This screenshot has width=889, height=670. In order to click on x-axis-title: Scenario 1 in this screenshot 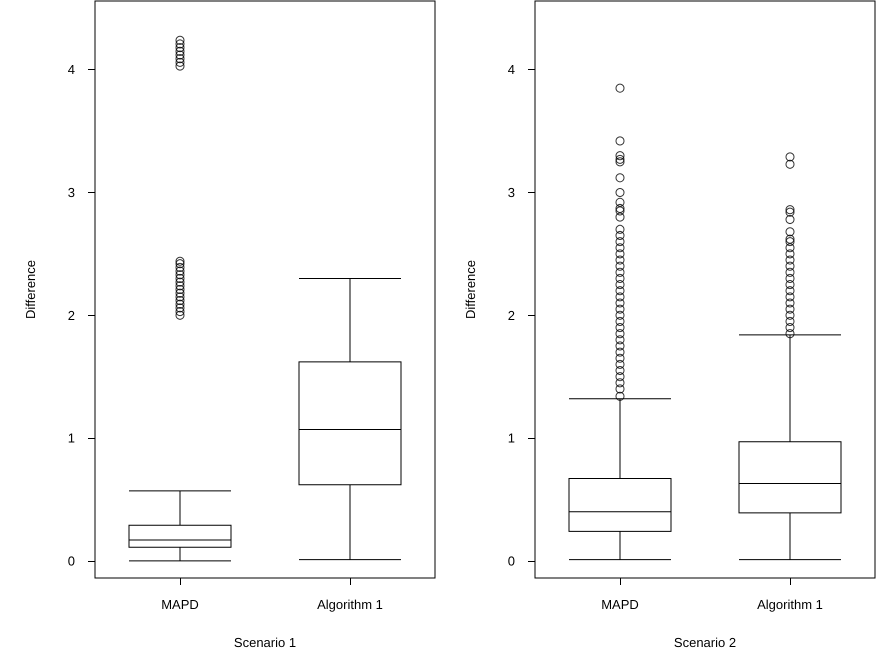, I will do `click(265, 642)`.